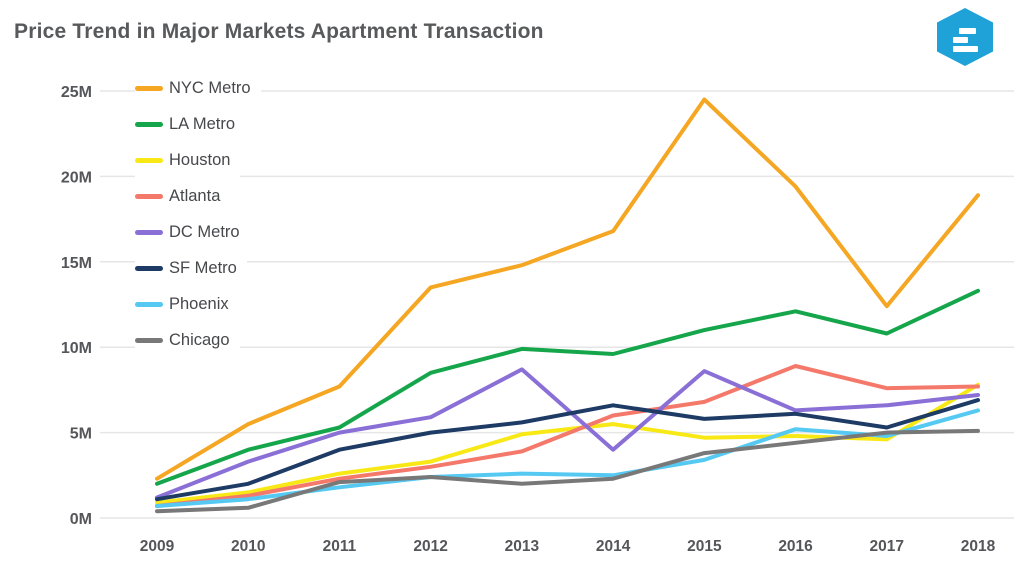 This screenshot has width=1024, height=563. Describe the element at coordinates (149, 340) in the screenshot. I see `legend-swatch-chicago` at that location.